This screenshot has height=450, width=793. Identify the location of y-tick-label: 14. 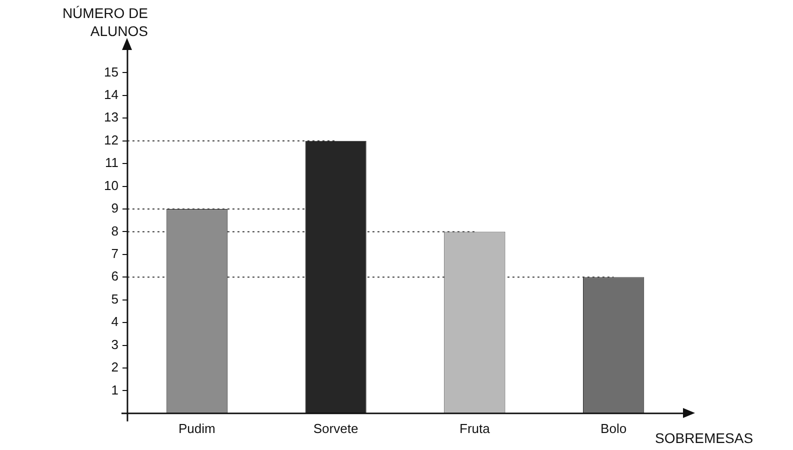
(111, 94).